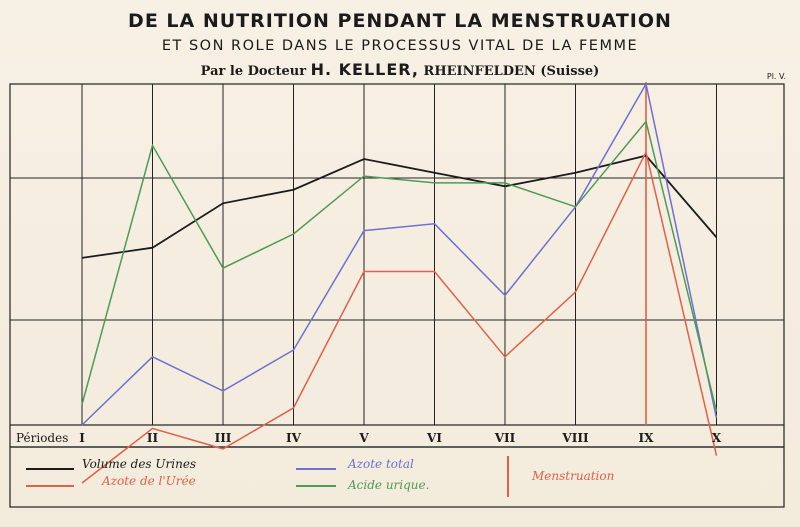  Describe the element at coordinates (42, 438) in the screenshot. I see `x-axis-label: Périodes` at that location.